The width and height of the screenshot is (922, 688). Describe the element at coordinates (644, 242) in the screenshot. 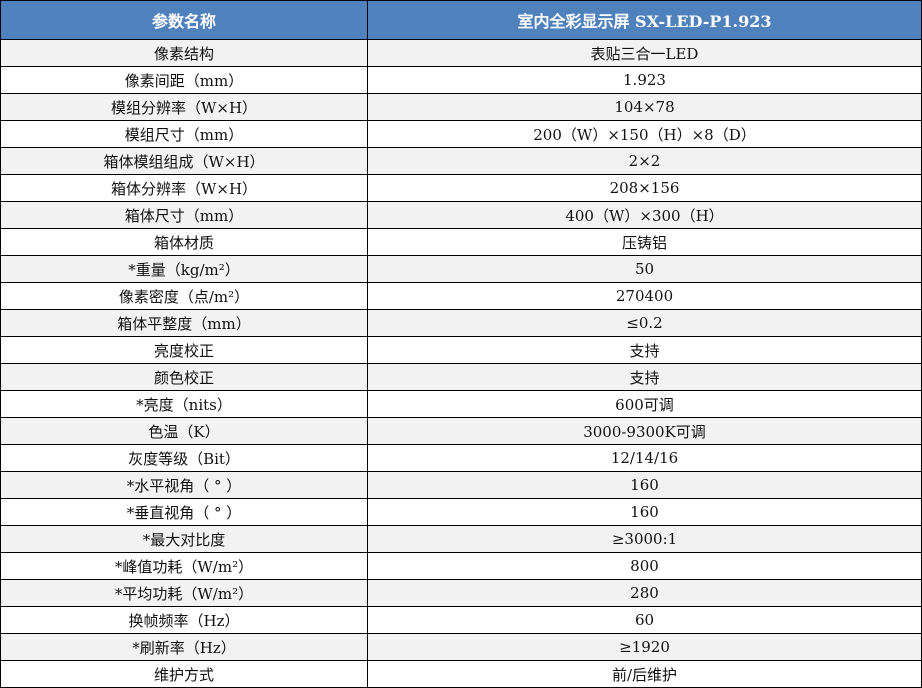

I see `param-value-cell: 压铸铝` at that location.